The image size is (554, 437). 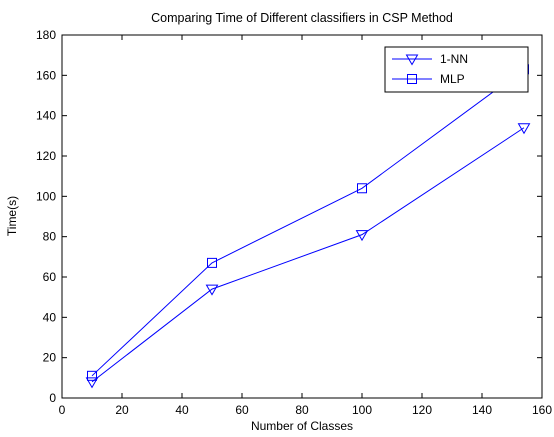 I want to click on legend-item-1-nn: 1-NN, so click(x=430, y=59).